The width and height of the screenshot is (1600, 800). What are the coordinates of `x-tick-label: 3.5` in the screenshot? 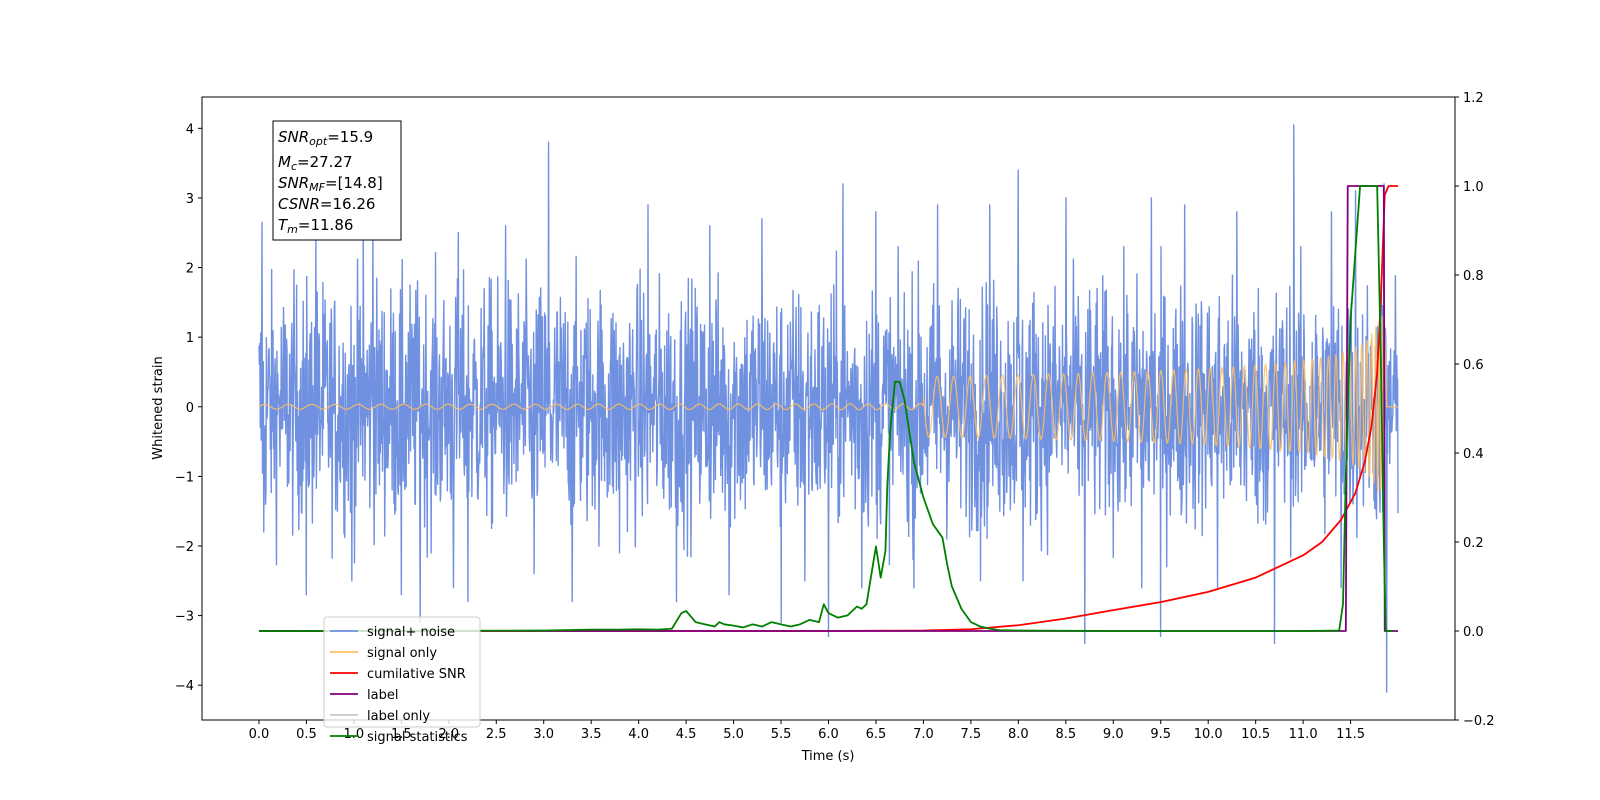 It's located at (591, 734).